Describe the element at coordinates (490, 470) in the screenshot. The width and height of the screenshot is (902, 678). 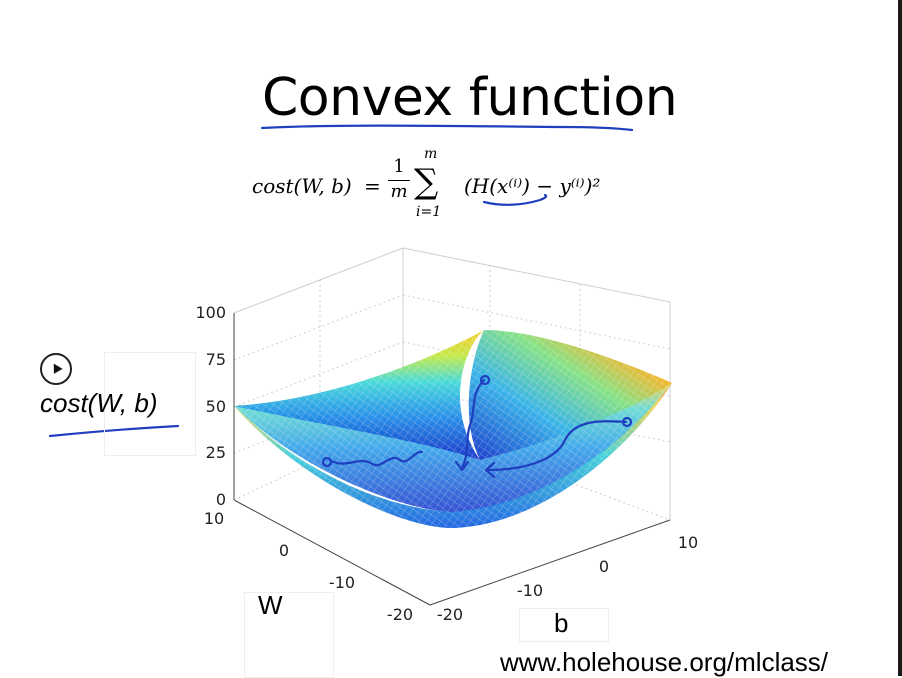
I see `gradient-arrow-right` at that location.